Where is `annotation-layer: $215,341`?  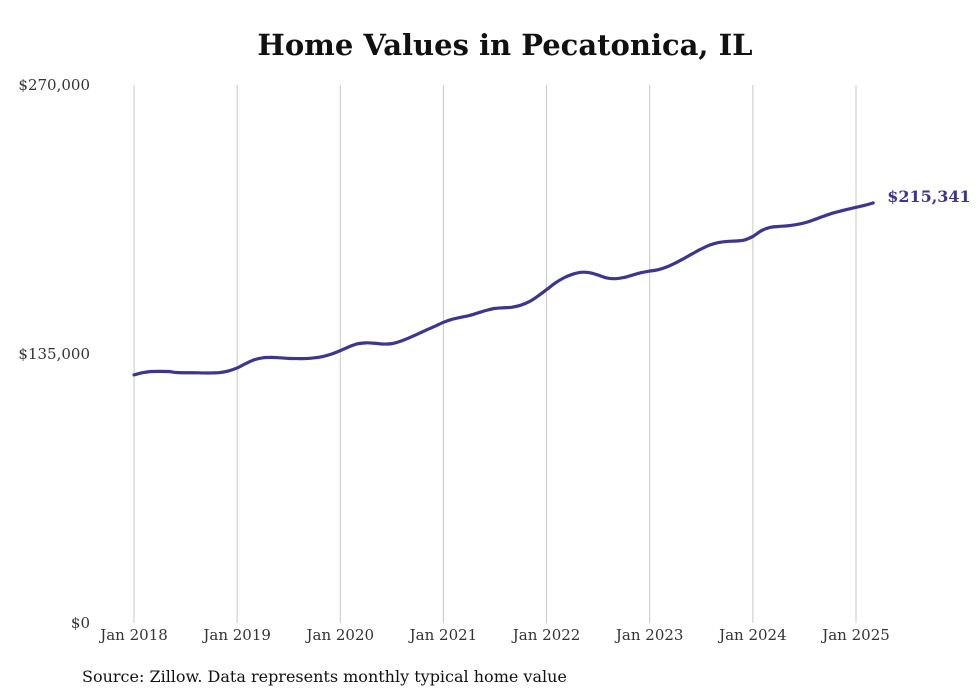 annotation-layer: $215,341 is located at coordinates (929, 196).